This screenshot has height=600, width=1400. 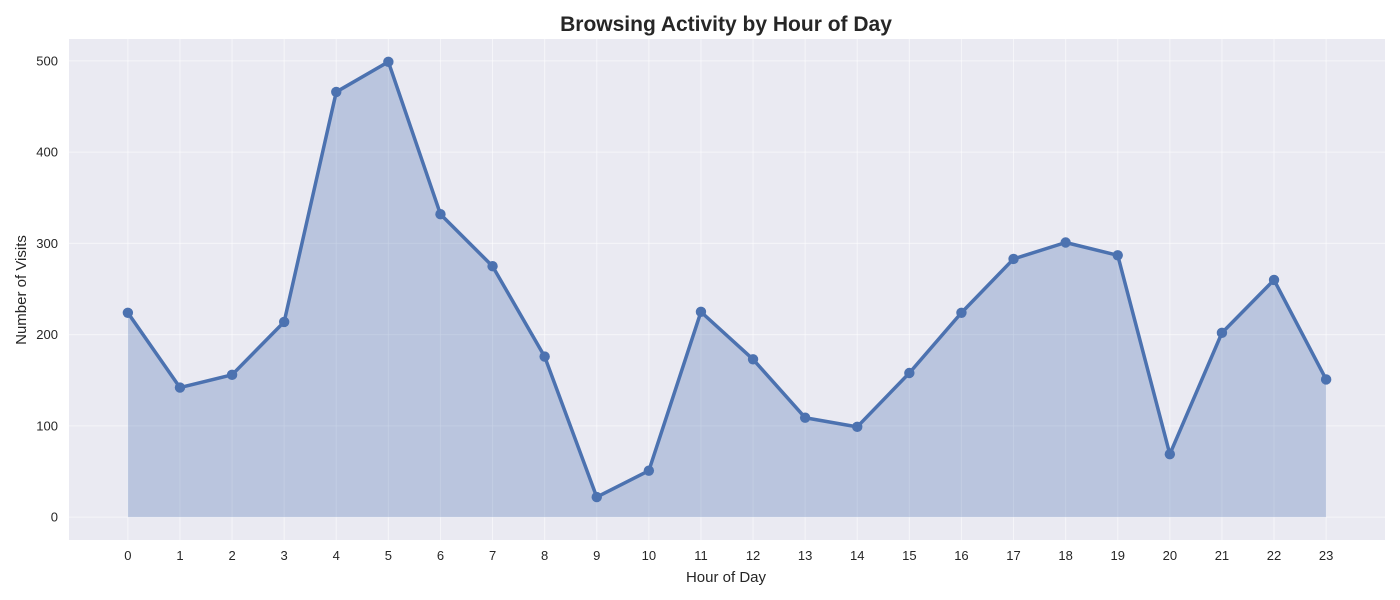 I want to click on x-tick-label: 9, so click(x=596, y=555).